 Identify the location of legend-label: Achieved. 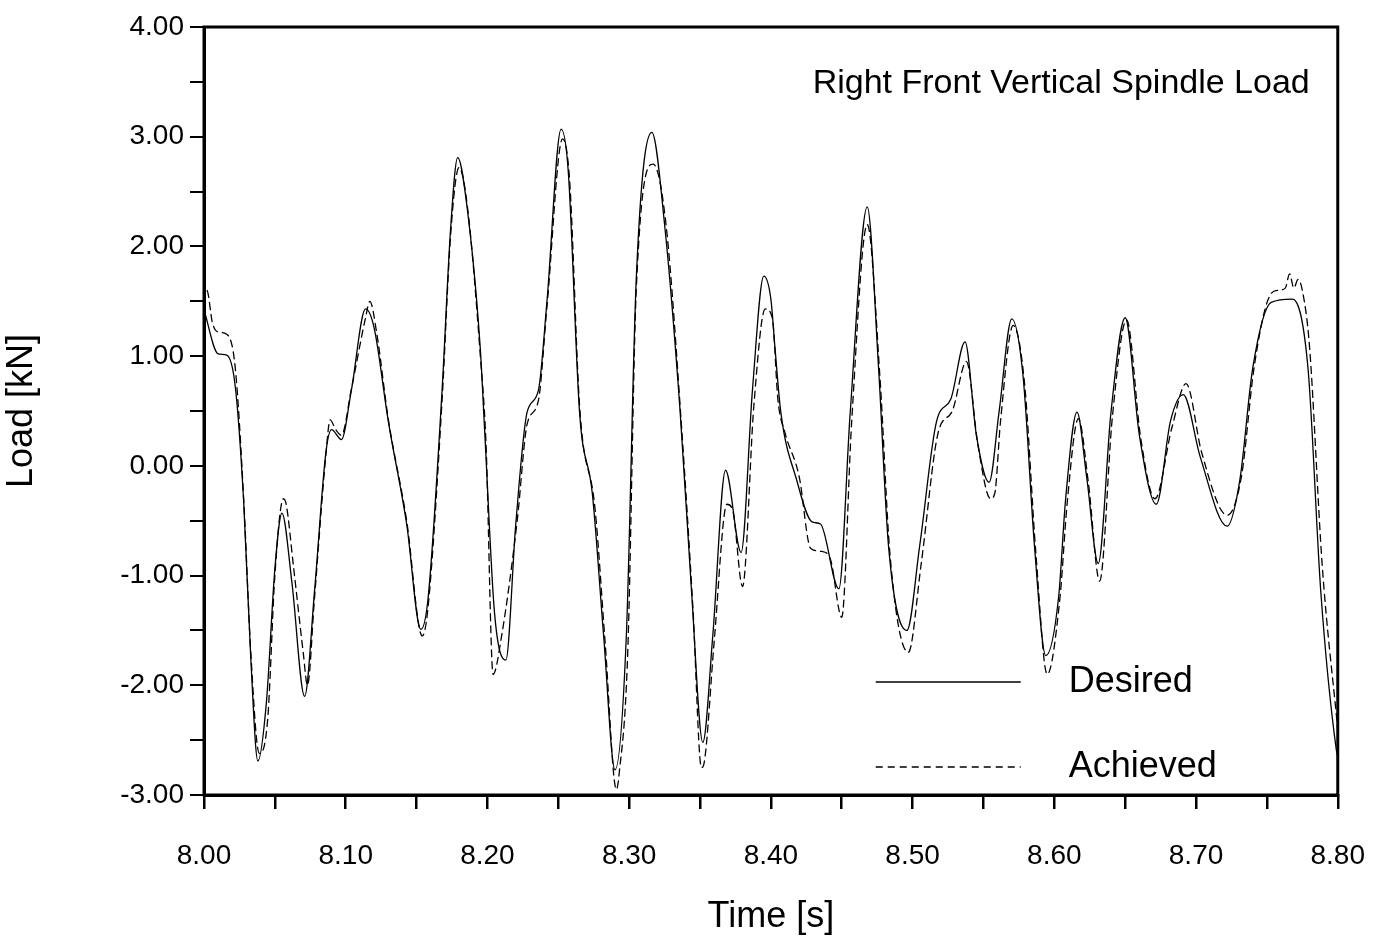
(1142, 764).